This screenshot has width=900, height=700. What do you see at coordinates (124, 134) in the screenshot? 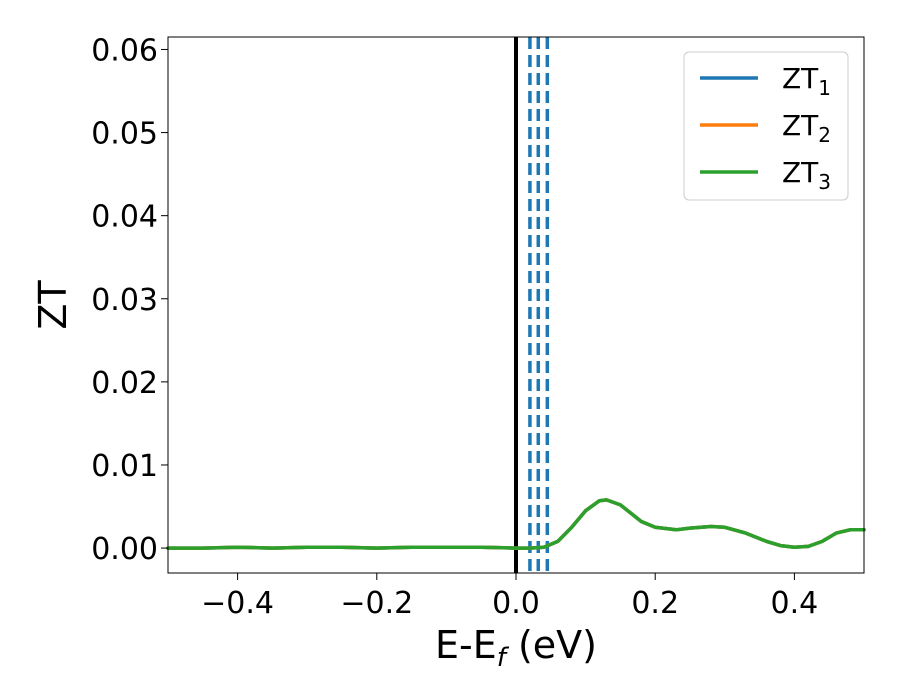
I see `y-tick-label: 0.05` at bounding box center [124, 134].